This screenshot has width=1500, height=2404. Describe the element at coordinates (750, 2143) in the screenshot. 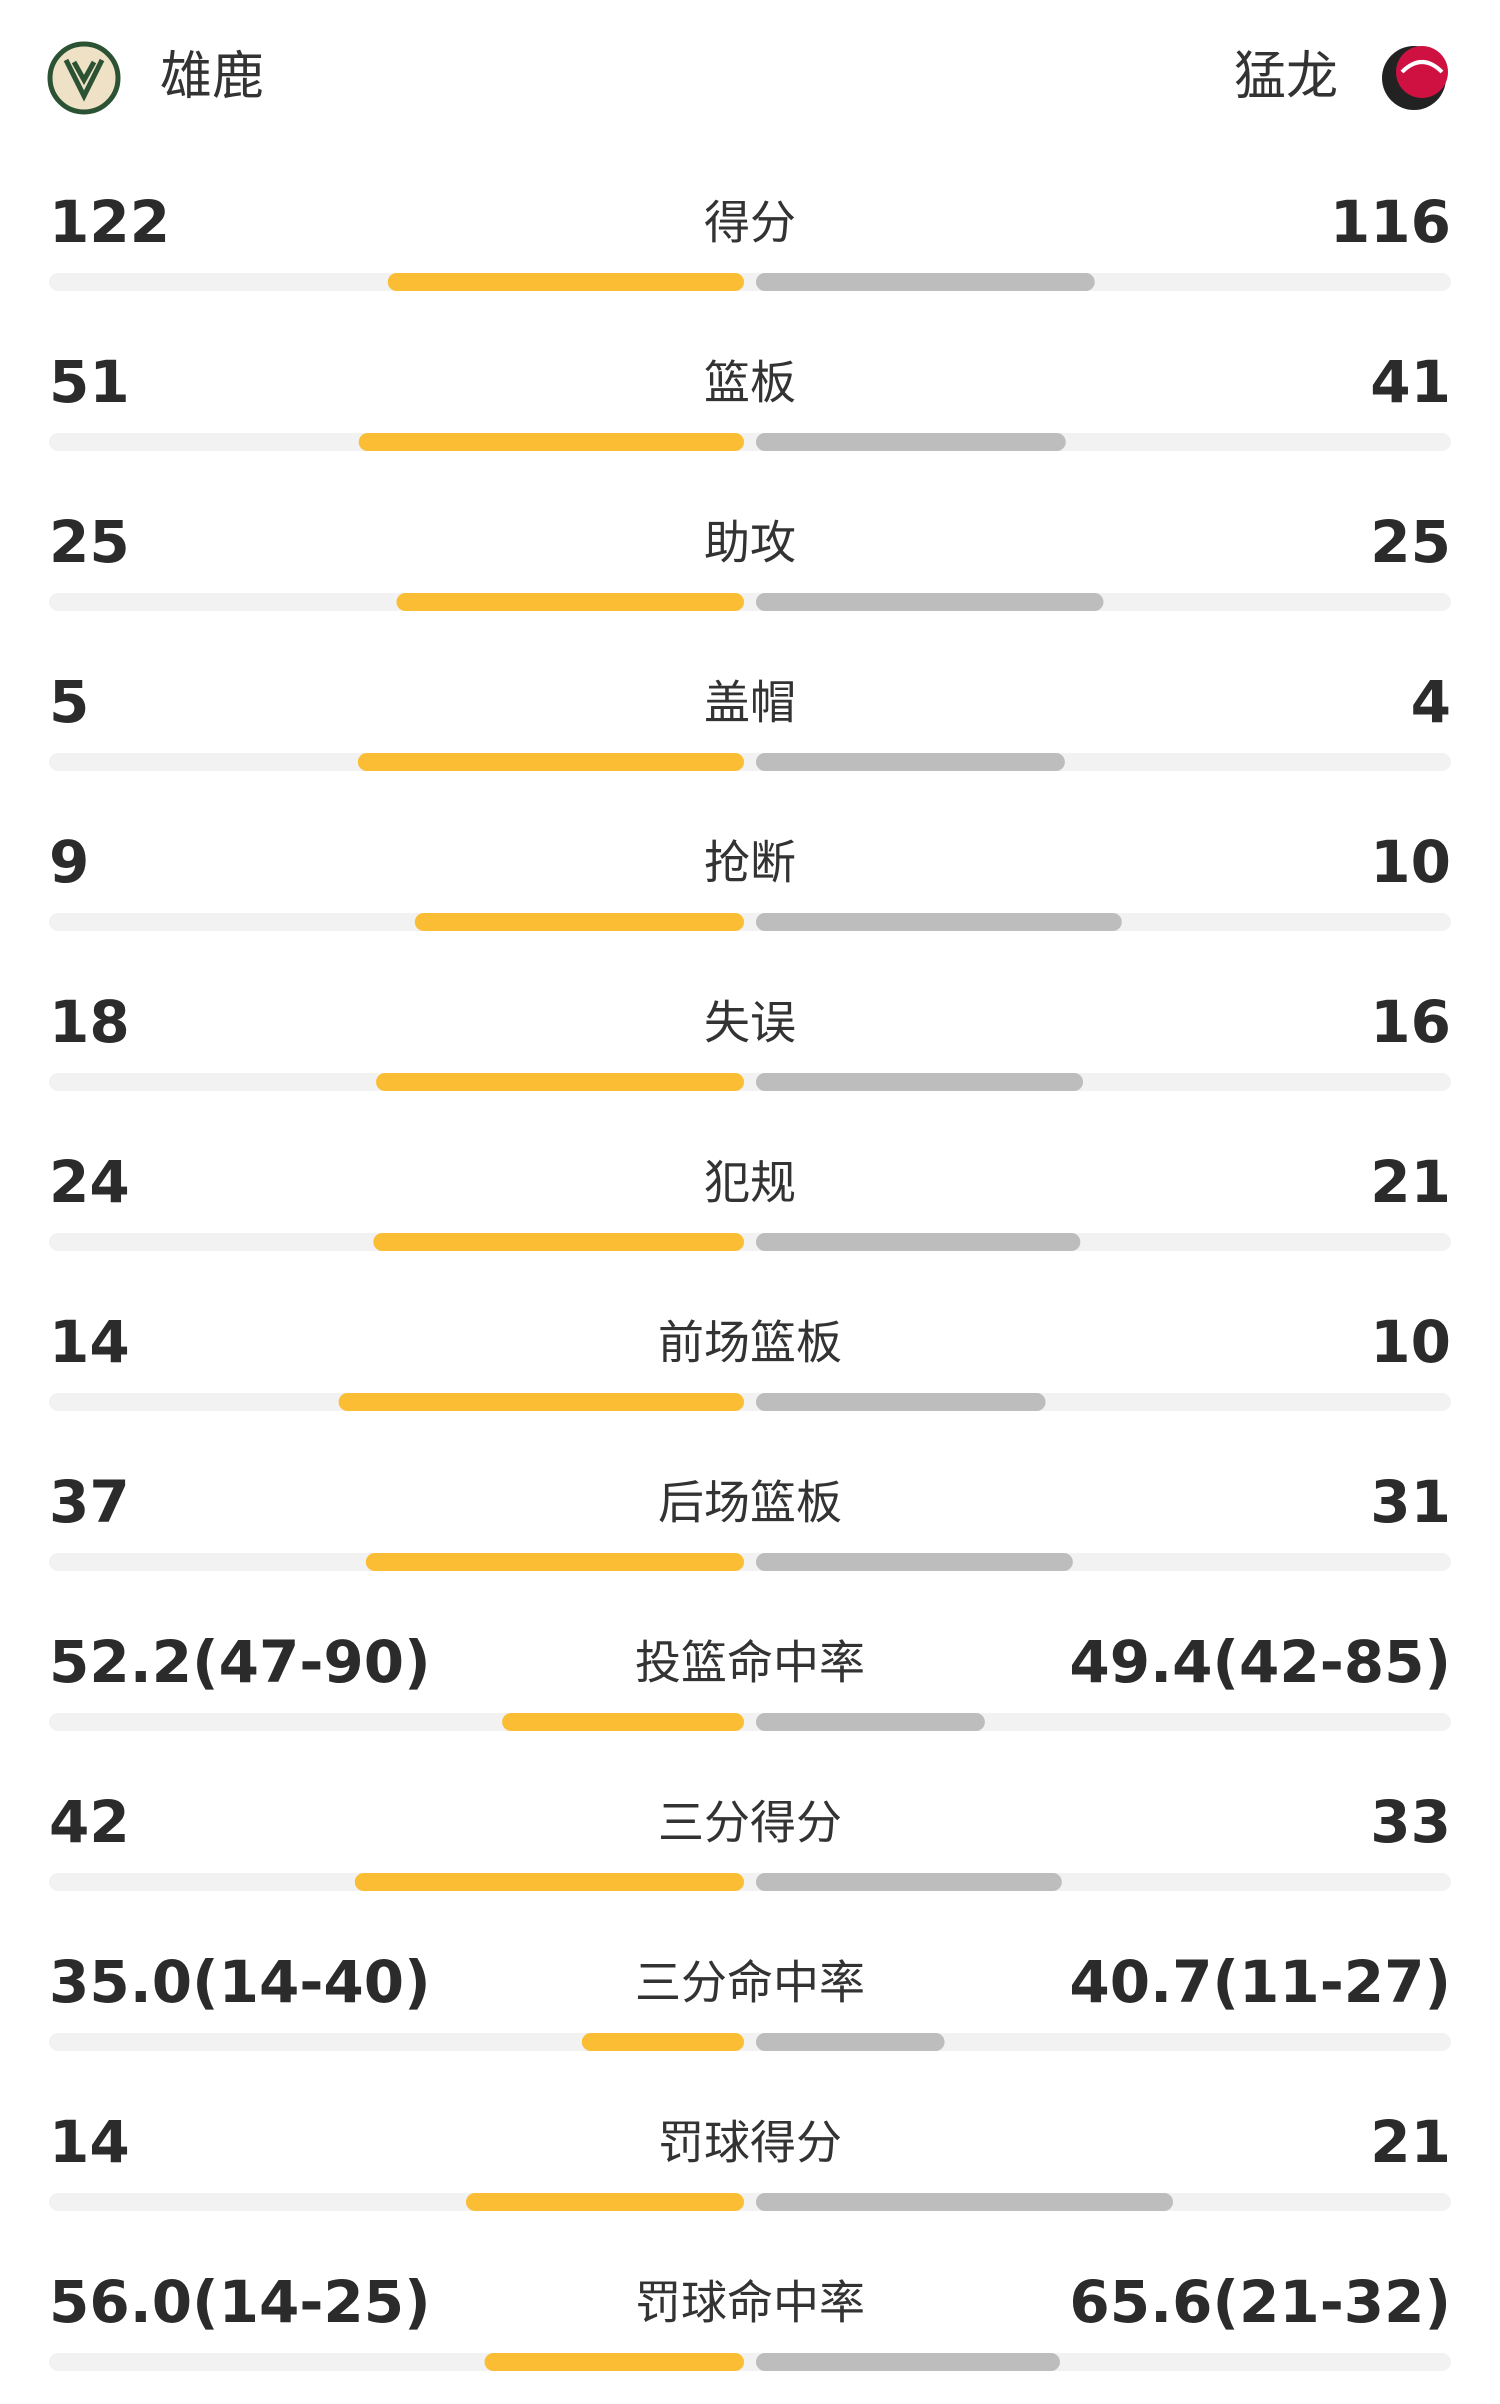

I see `stat-label: 罚球得分` at that location.